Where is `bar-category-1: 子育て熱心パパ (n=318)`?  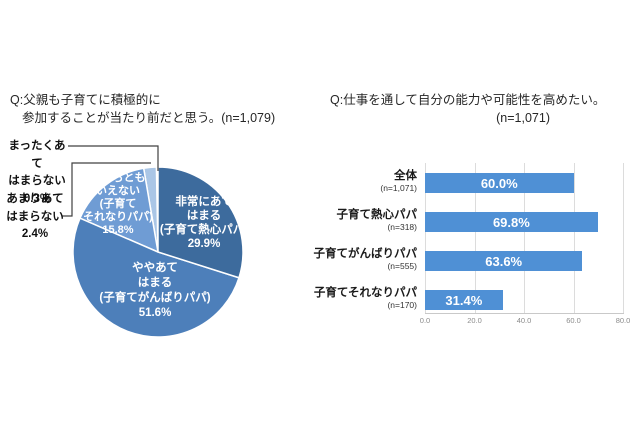
bar-category-1: 子育て熱心パパ (n=318) is located at coordinates (377, 221).